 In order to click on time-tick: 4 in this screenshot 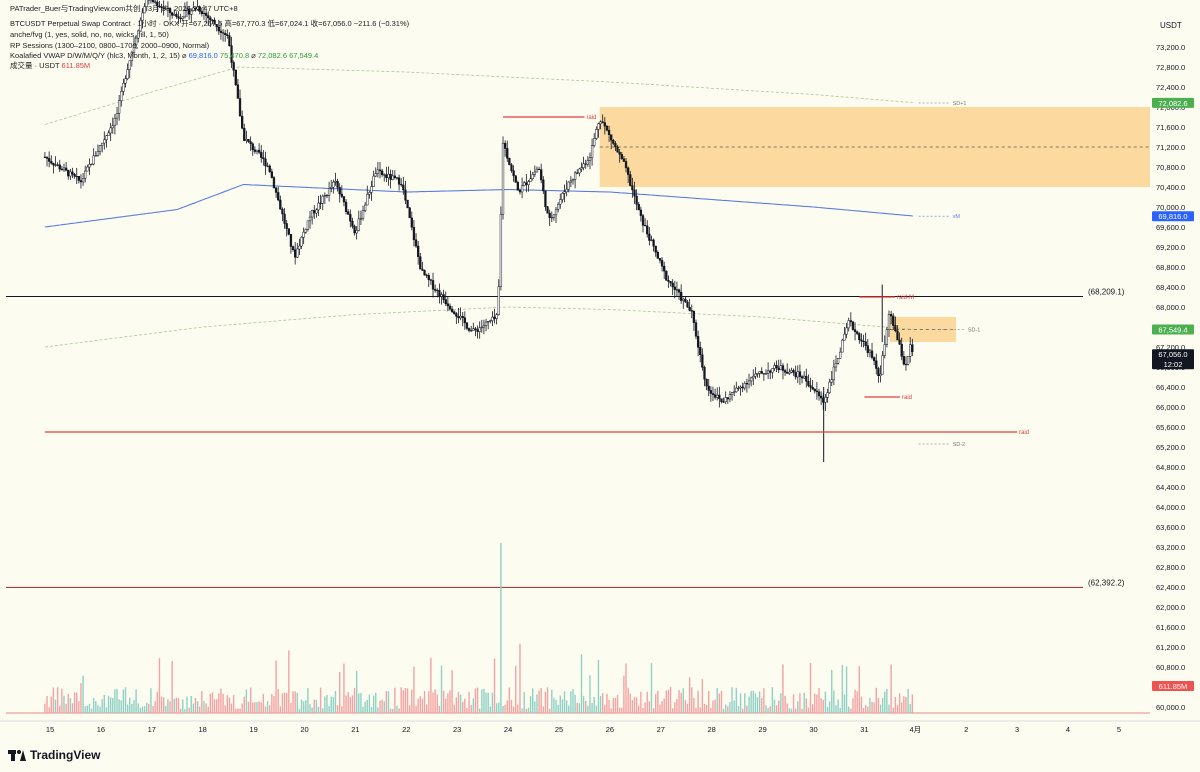, I will do `click(1068, 729)`.